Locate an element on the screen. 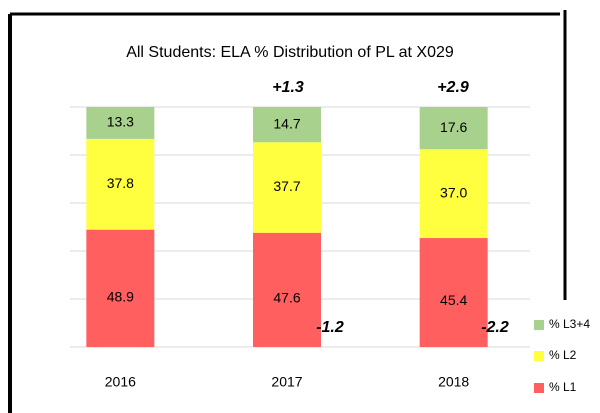 The height and width of the screenshot is (413, 600). annotation: -2.2 is located at coordinates (495, 327).